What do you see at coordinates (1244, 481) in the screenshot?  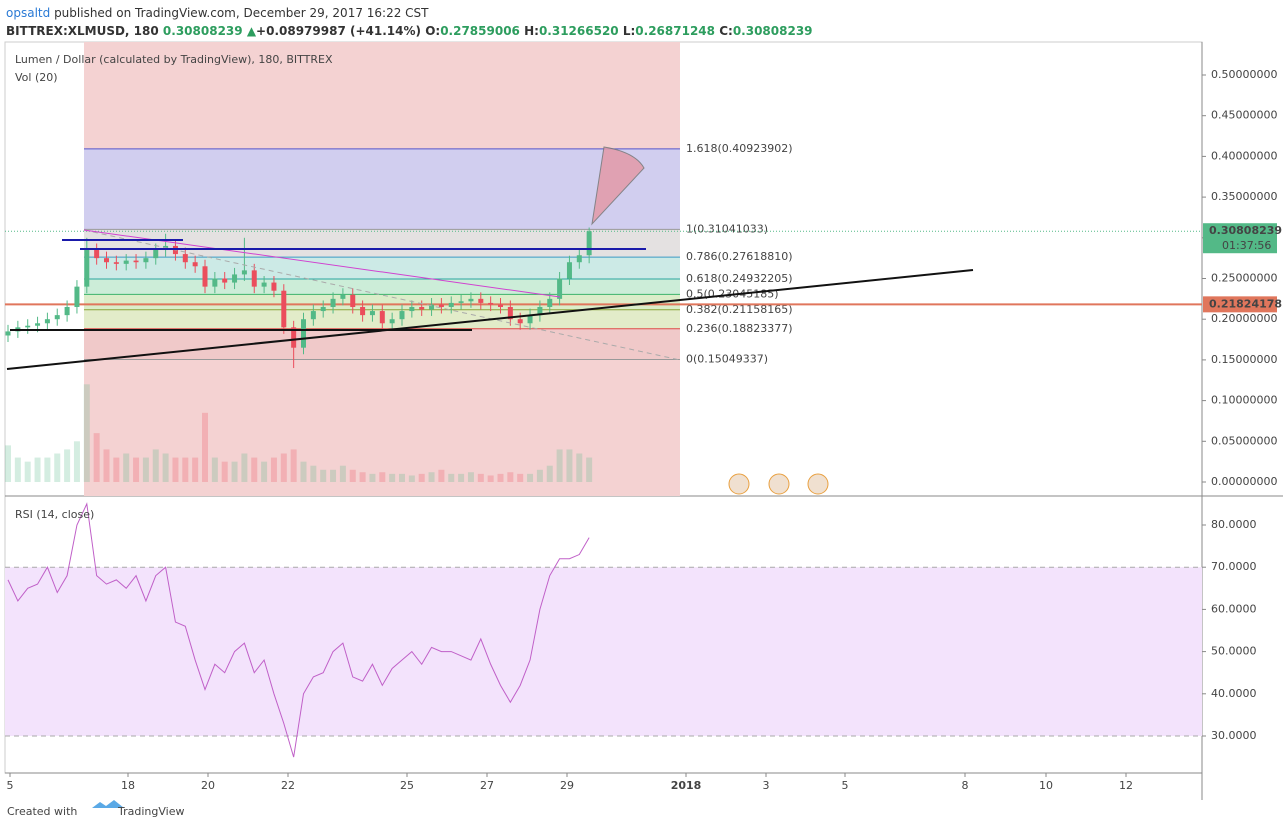 I see `y-tick-label: 0.00000000` at bounding box center [1244, 481].